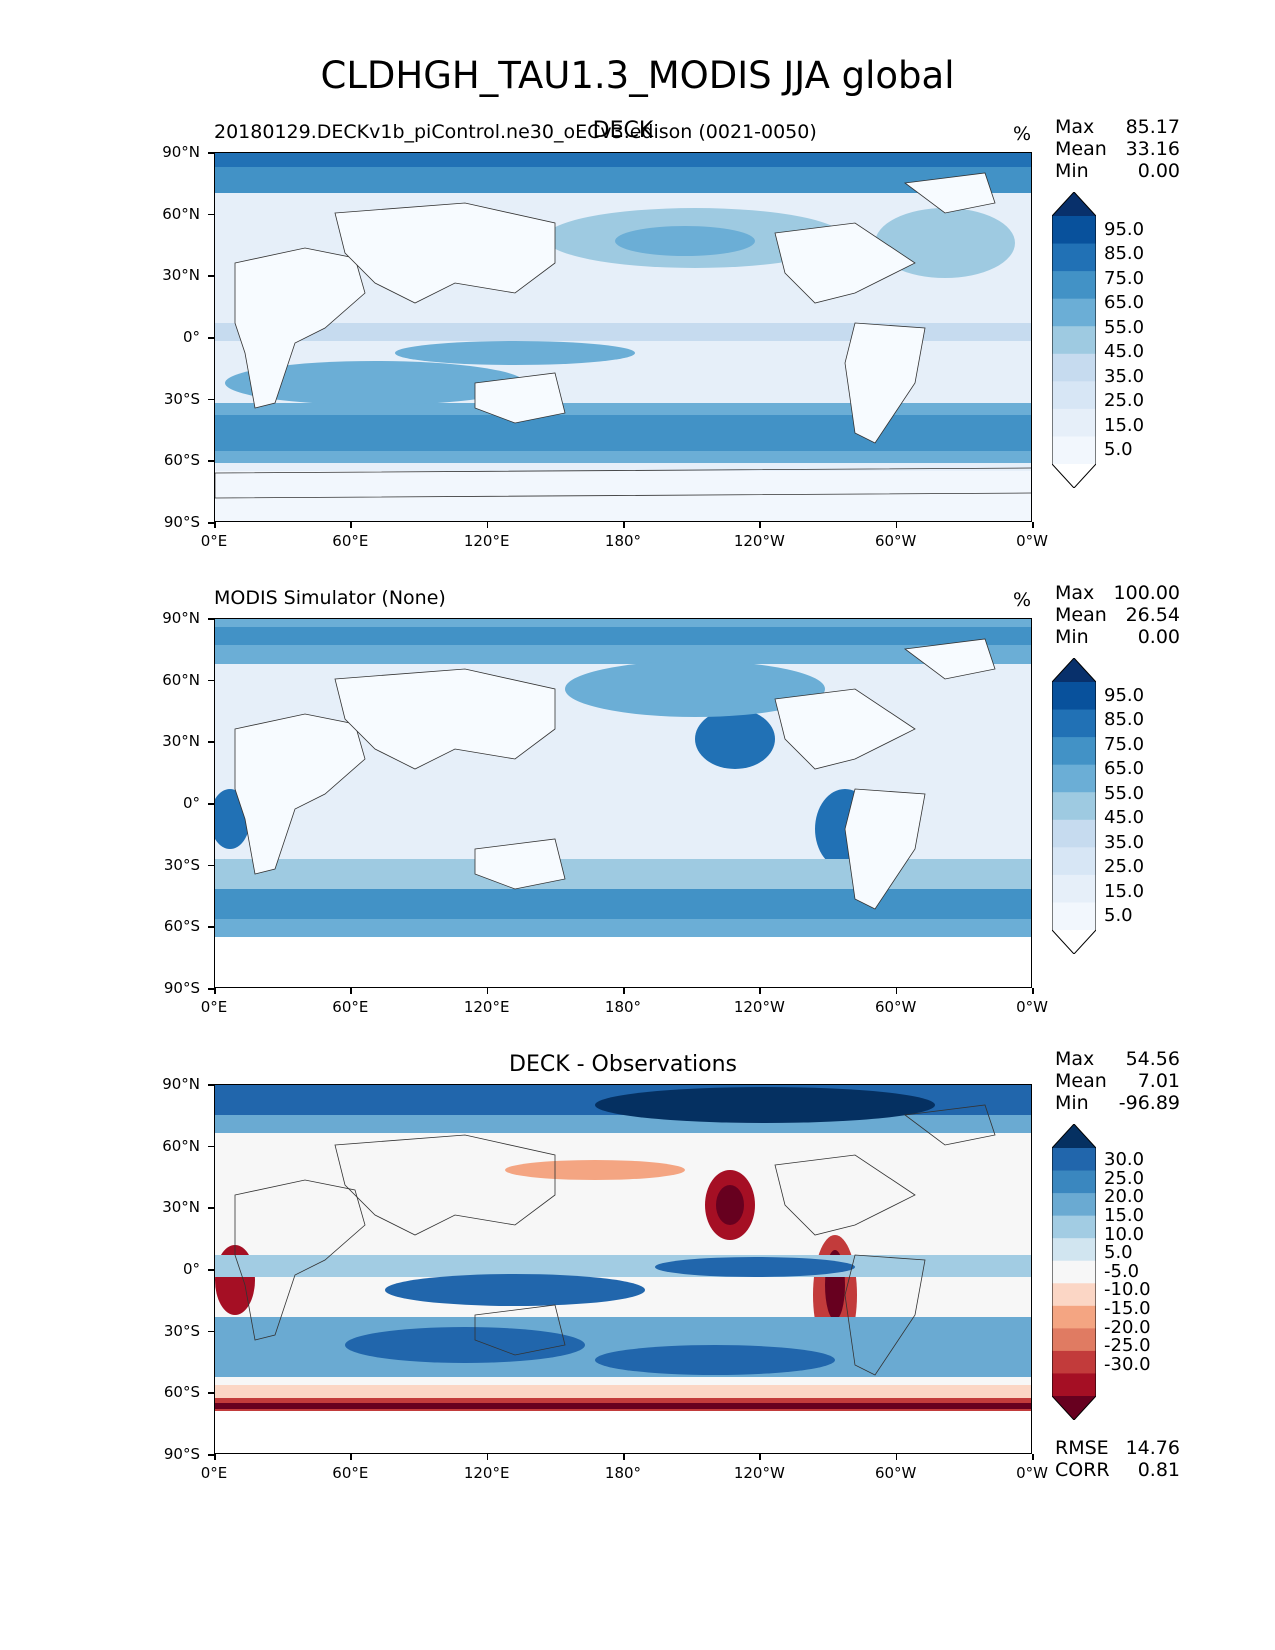 This screenshot has height=1650, width=1275. I want to click on colorbar-tick-label: 65.0, so click(1124, 769).